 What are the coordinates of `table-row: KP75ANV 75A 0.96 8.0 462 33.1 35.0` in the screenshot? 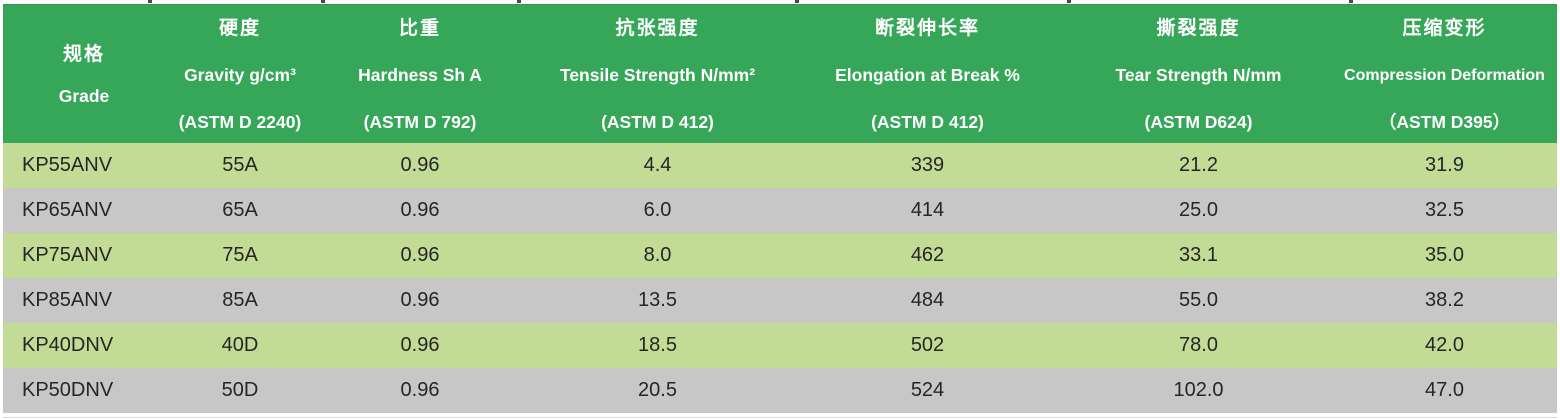 It's located at (780, 255).